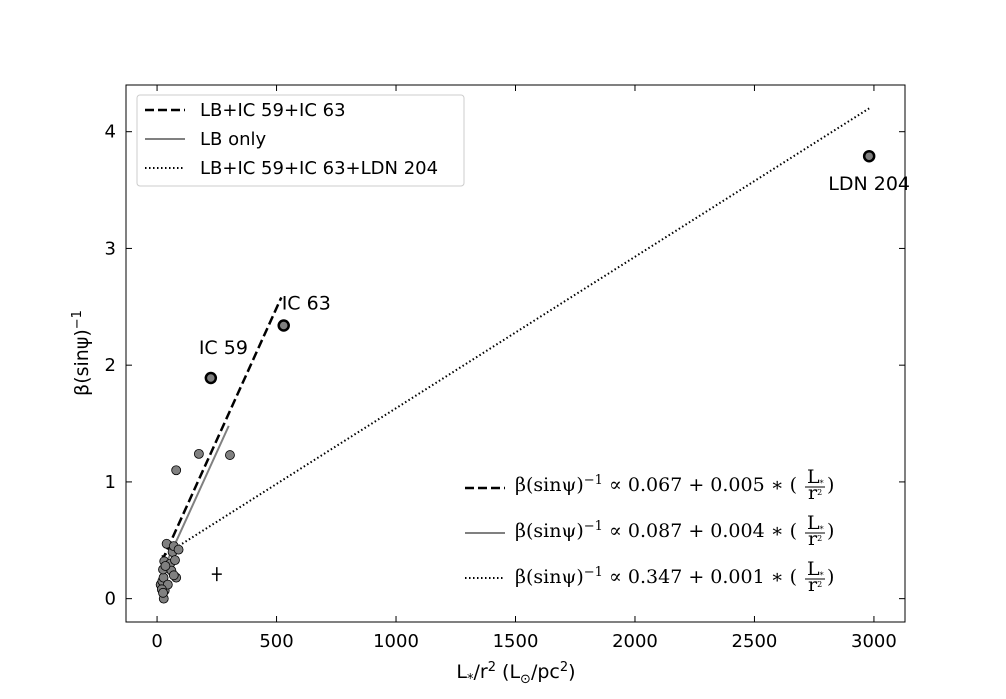  What do you see at coordinates (656, 531) in the screenshot?
I see `equation-2: β(sinψ)−1 ∝ 0.087 + 0.004 ∗ (` at bounding box center [656, 531].